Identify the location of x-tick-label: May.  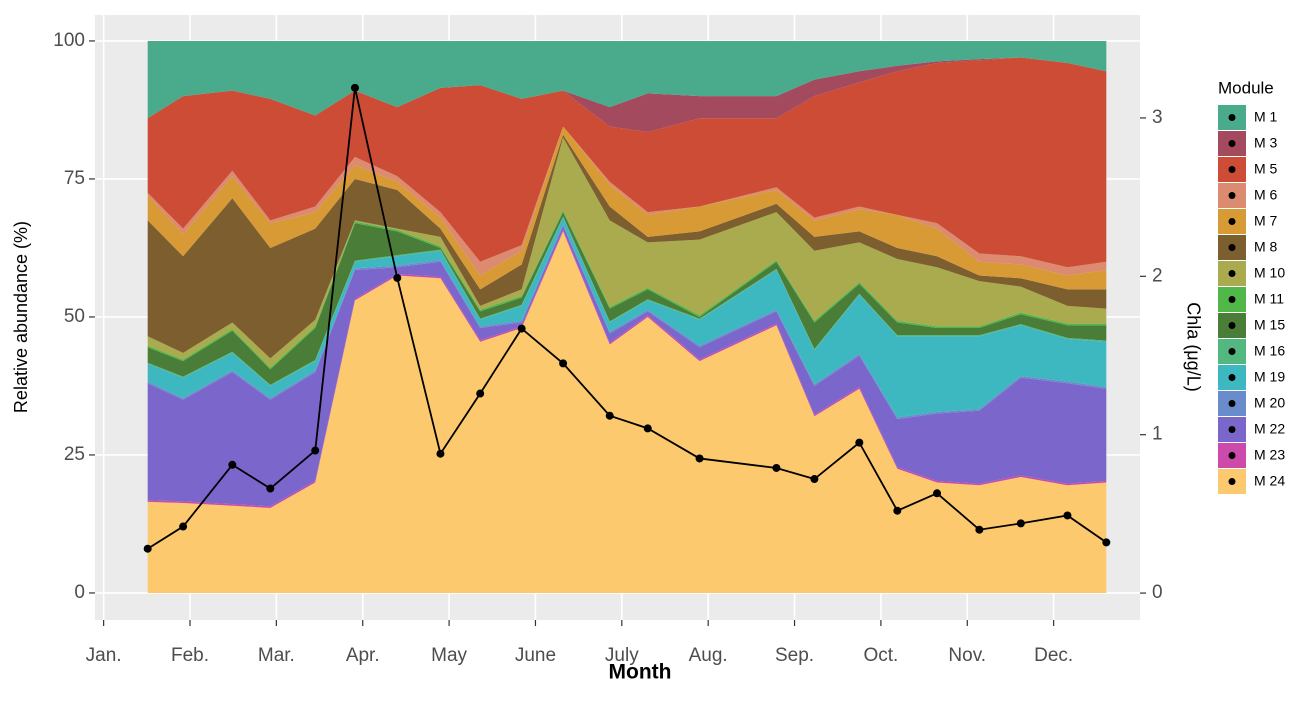
(449, 655).